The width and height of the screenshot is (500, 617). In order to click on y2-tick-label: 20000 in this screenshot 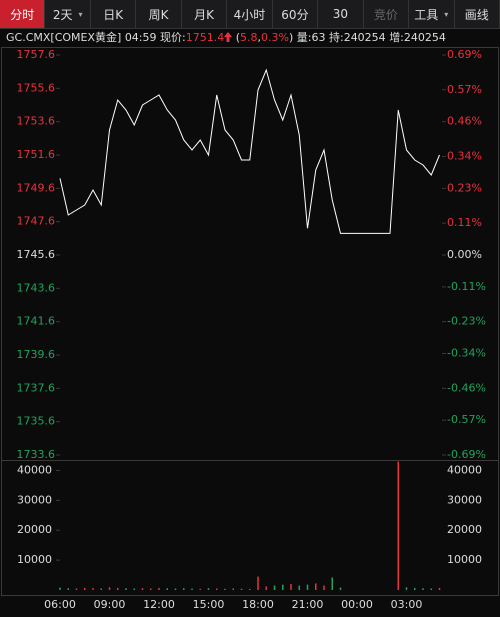, I will do `click(464, 529)`.